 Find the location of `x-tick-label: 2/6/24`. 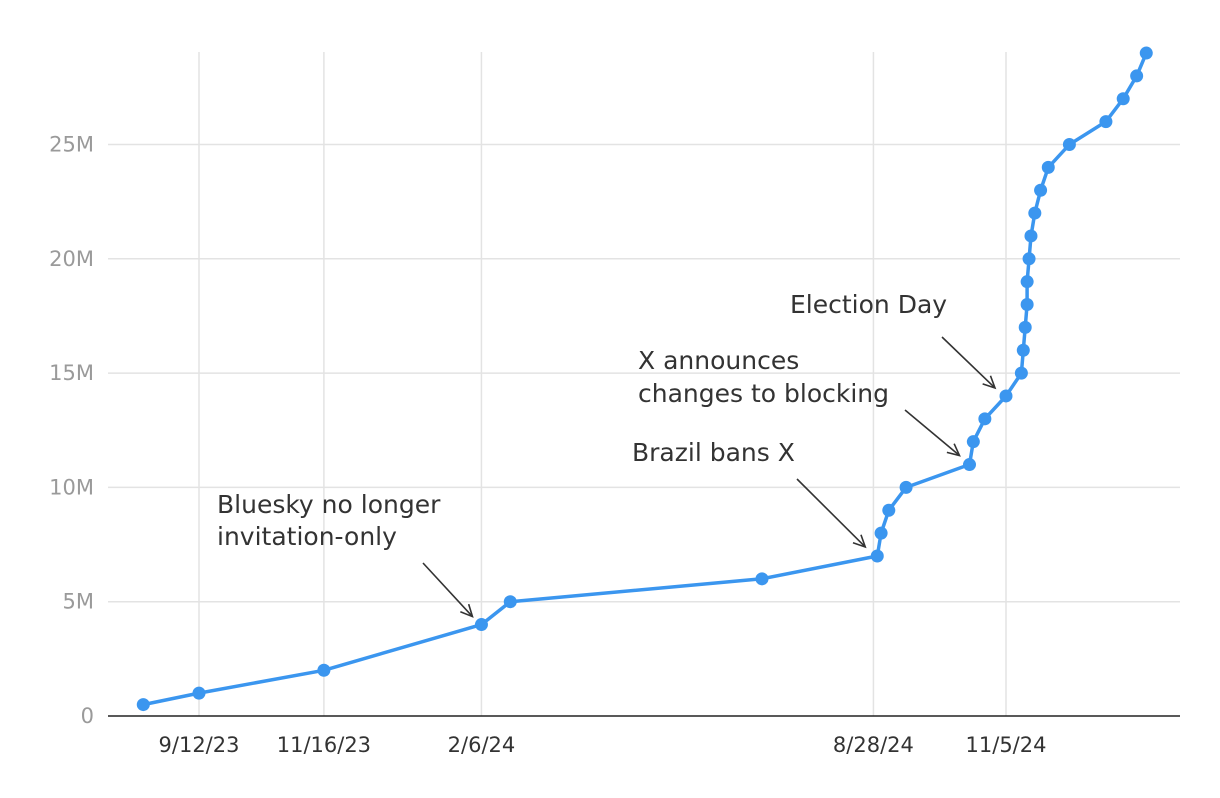

x-tick-label: 2/6/24 is located at coordinates (482, 745).